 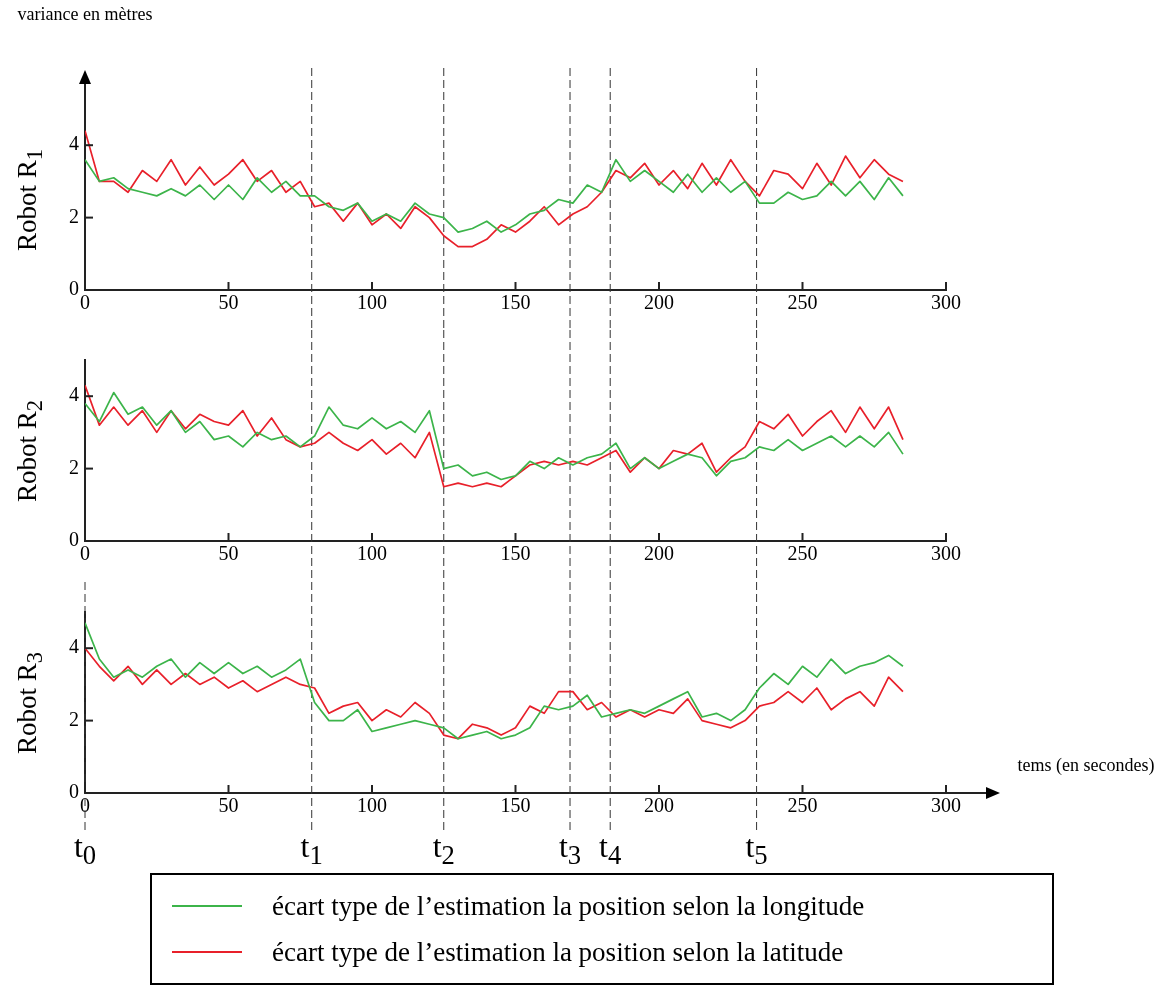 I want to click on ref-line-label: t$_{2}$, so click(x=443, y=850).